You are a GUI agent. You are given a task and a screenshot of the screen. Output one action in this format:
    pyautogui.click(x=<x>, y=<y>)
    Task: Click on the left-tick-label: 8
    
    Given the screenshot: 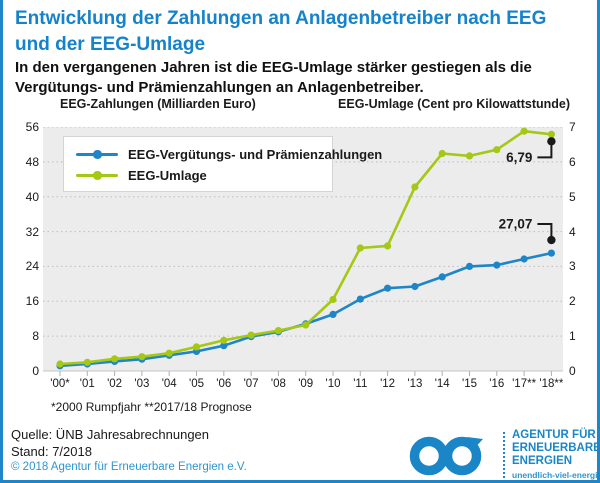 What is the action you would take?
    pyautogui.click(x=35, y=336)
    